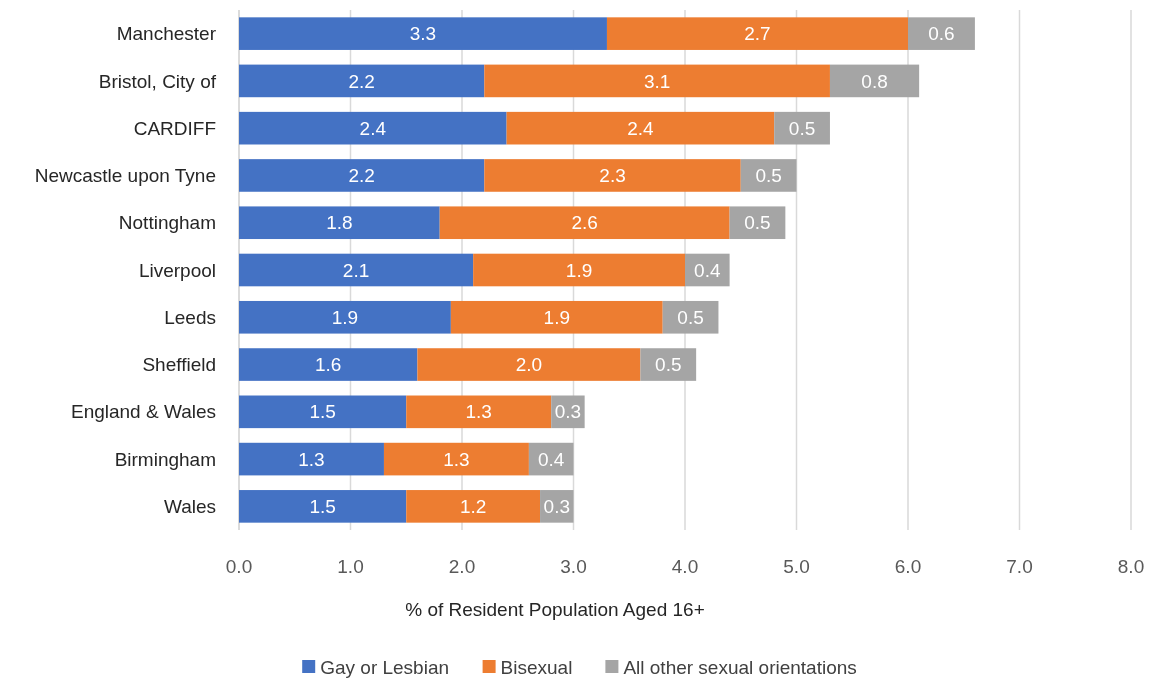 This screenshot has width=1152, height=695. I want to click on y-tick-label: Manchester, so click(166, 34).